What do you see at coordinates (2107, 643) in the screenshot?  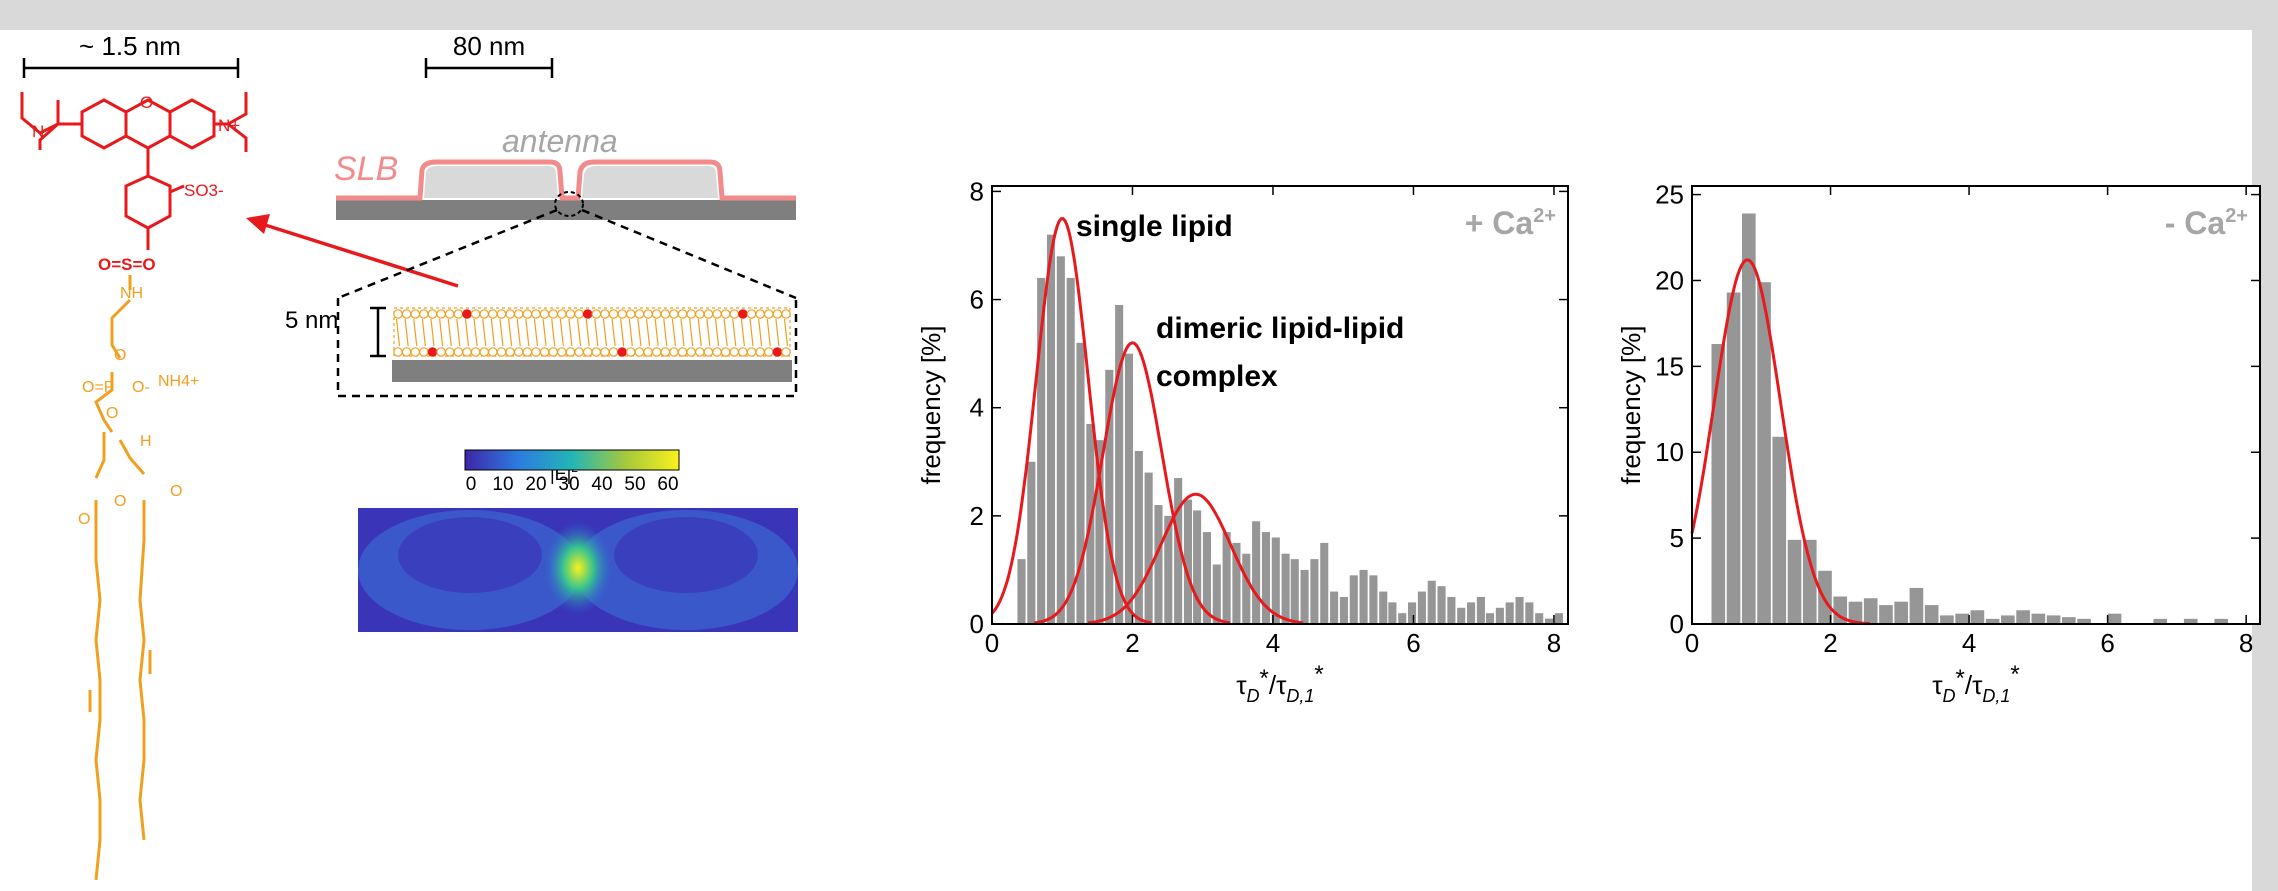 I see `x-tick-label: 6` at bounding box center [2107, 643].